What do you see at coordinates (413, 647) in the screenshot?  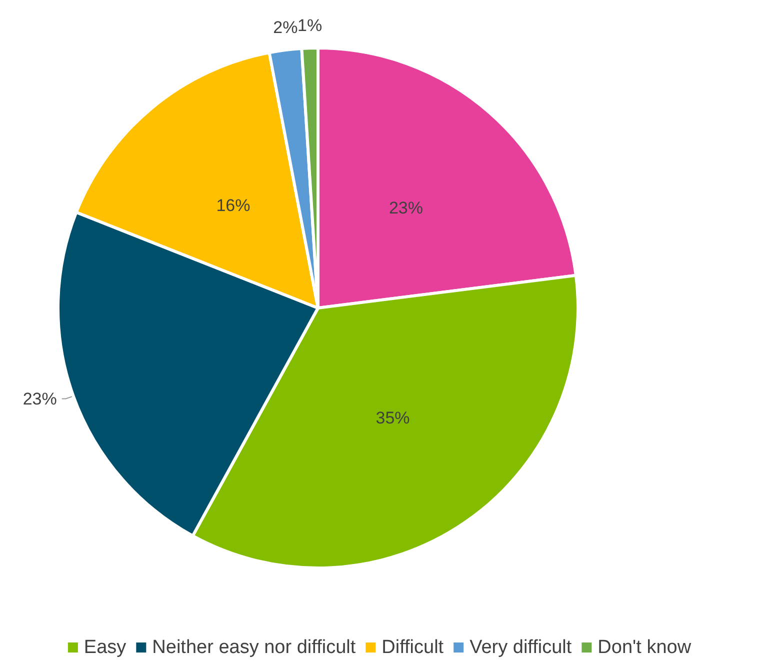 I see `legend-label: Difficult` at bounding box center [413, 647].